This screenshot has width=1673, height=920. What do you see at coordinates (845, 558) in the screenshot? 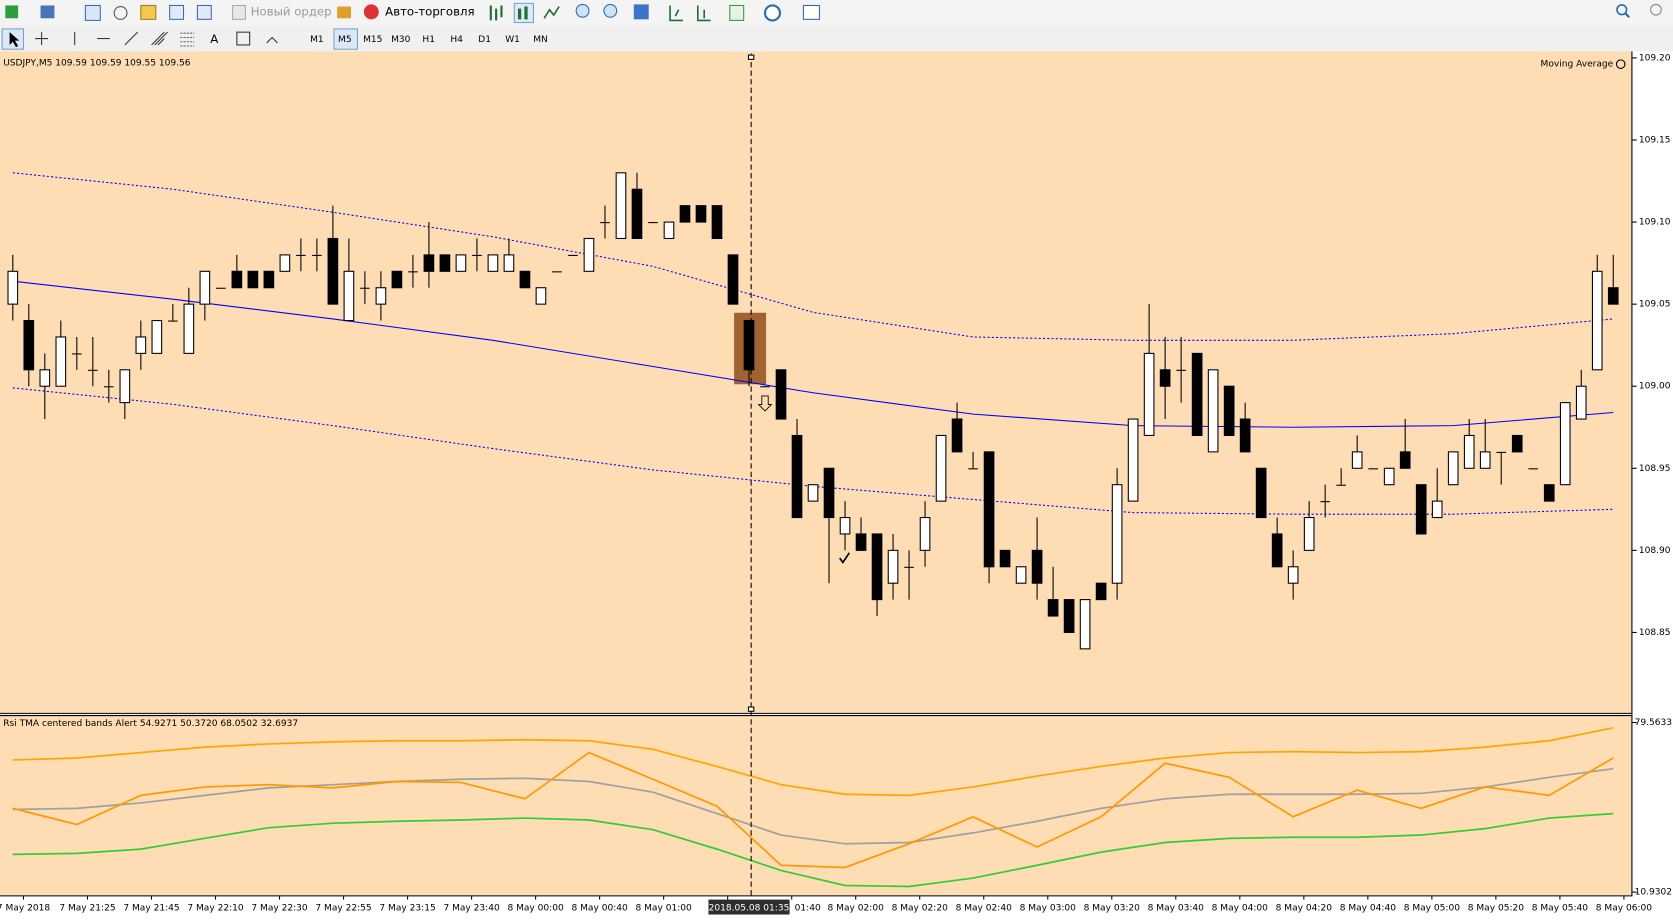
I see `check-mark` at bounding box center [845, 558].